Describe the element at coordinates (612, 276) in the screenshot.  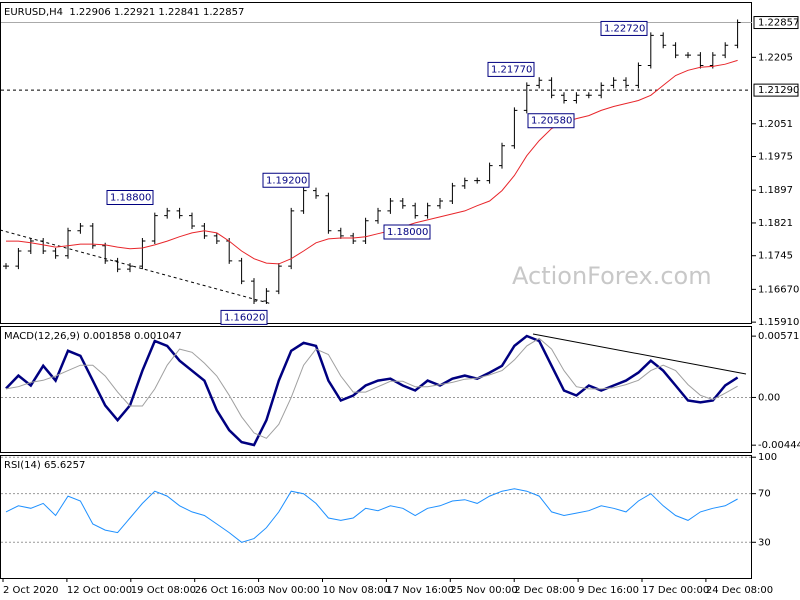
I see `watermark: ActionForex.com` at that location.